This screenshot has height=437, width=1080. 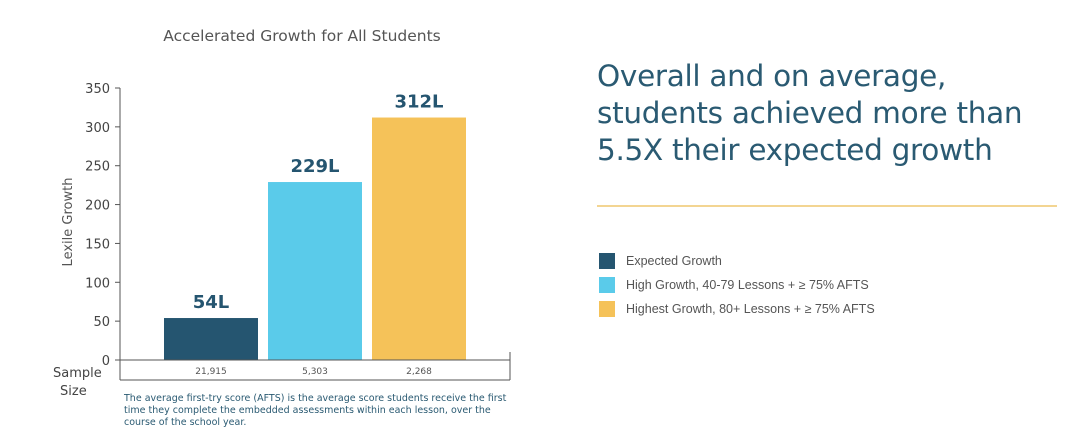 I want to click on bar-value-label: 54L, so click(x=211, y=302).